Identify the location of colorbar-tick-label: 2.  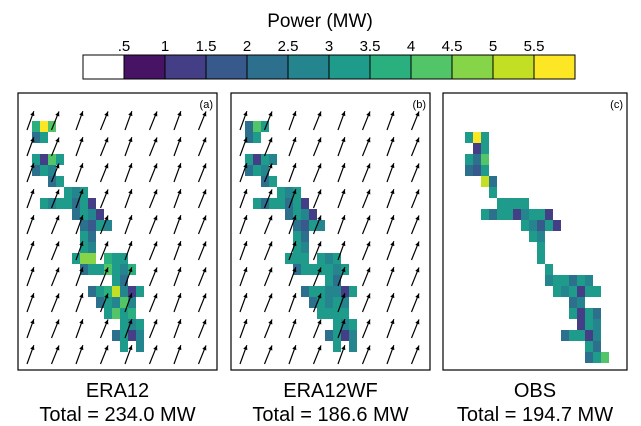
(247, 46).